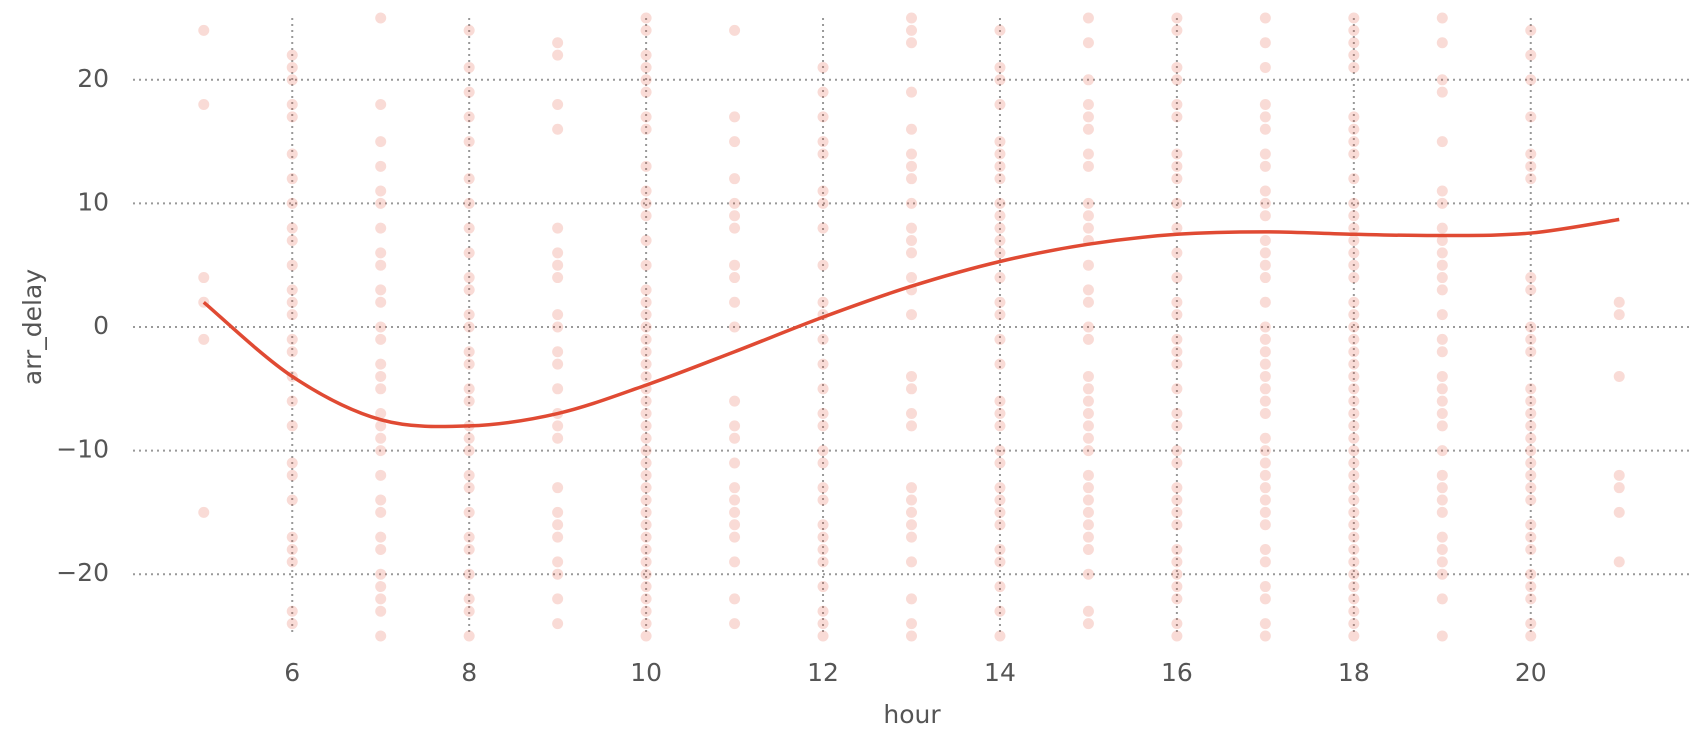 The width and height of the screenshot is (1708, 748). What do you see at coordinates (292, 672) in the screenshot?
I see `x-tick-label: 6` at bounding box center [292, 672].